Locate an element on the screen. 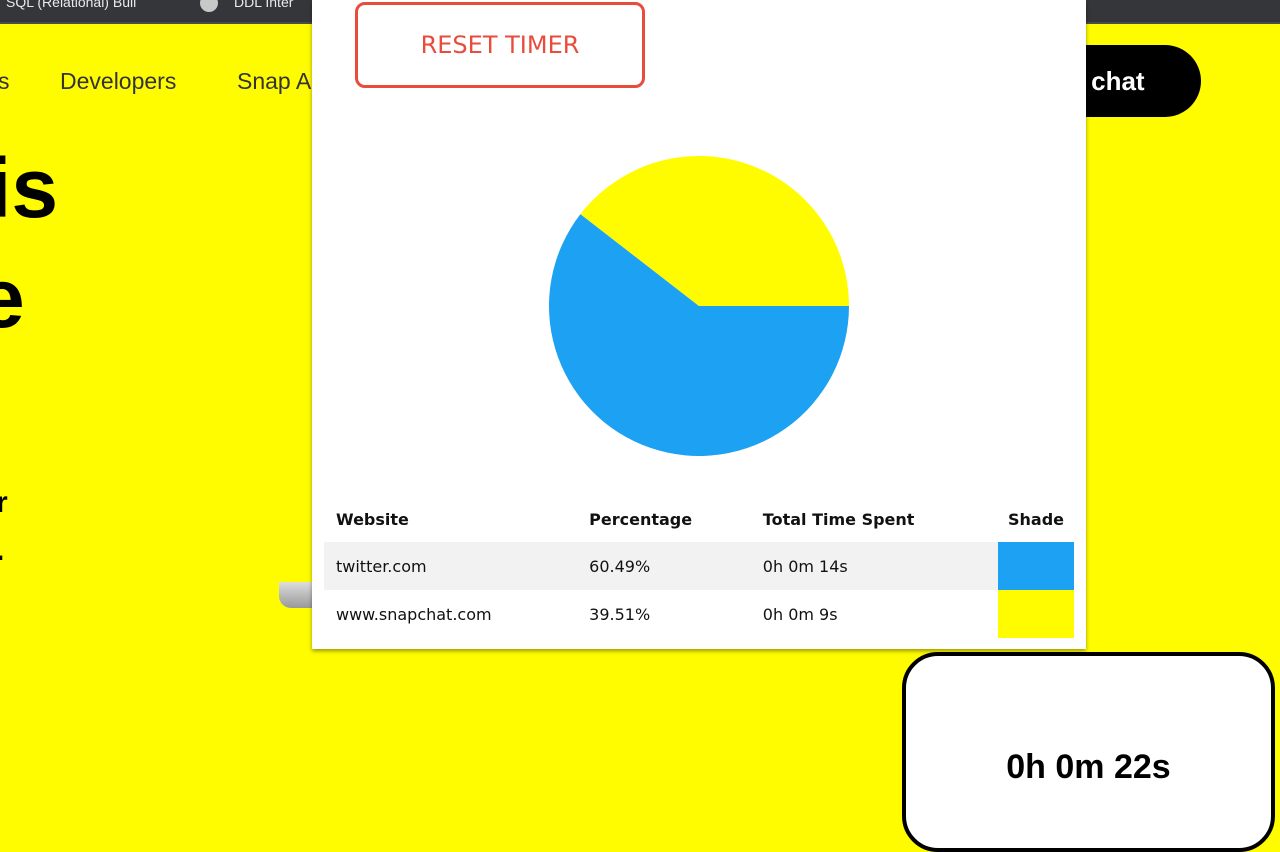  website-cell: twitter.com is located at coordinates (381, 566).